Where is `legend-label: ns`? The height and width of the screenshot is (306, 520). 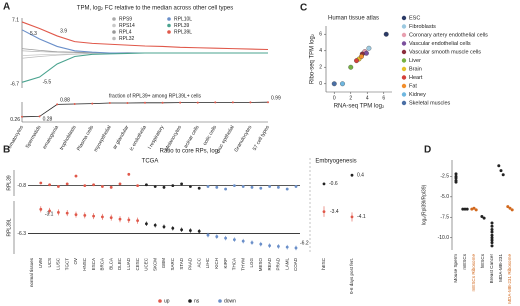
legend-label: ns is located at coordinates (197, 301).